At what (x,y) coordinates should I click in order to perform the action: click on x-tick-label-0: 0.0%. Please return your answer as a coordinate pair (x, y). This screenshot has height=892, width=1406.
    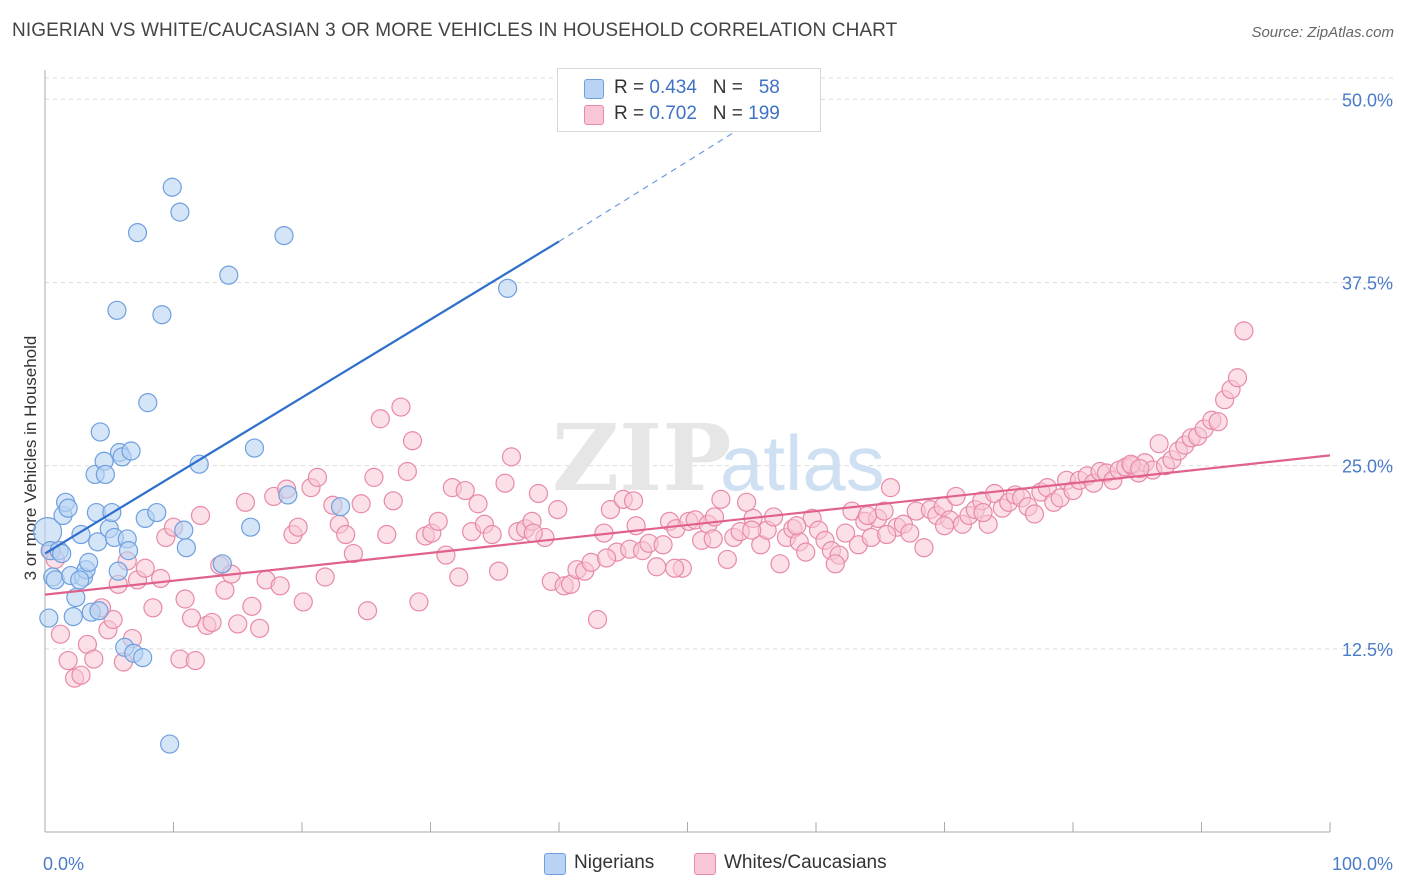
    Looking at the image, I should click on (63, 864).